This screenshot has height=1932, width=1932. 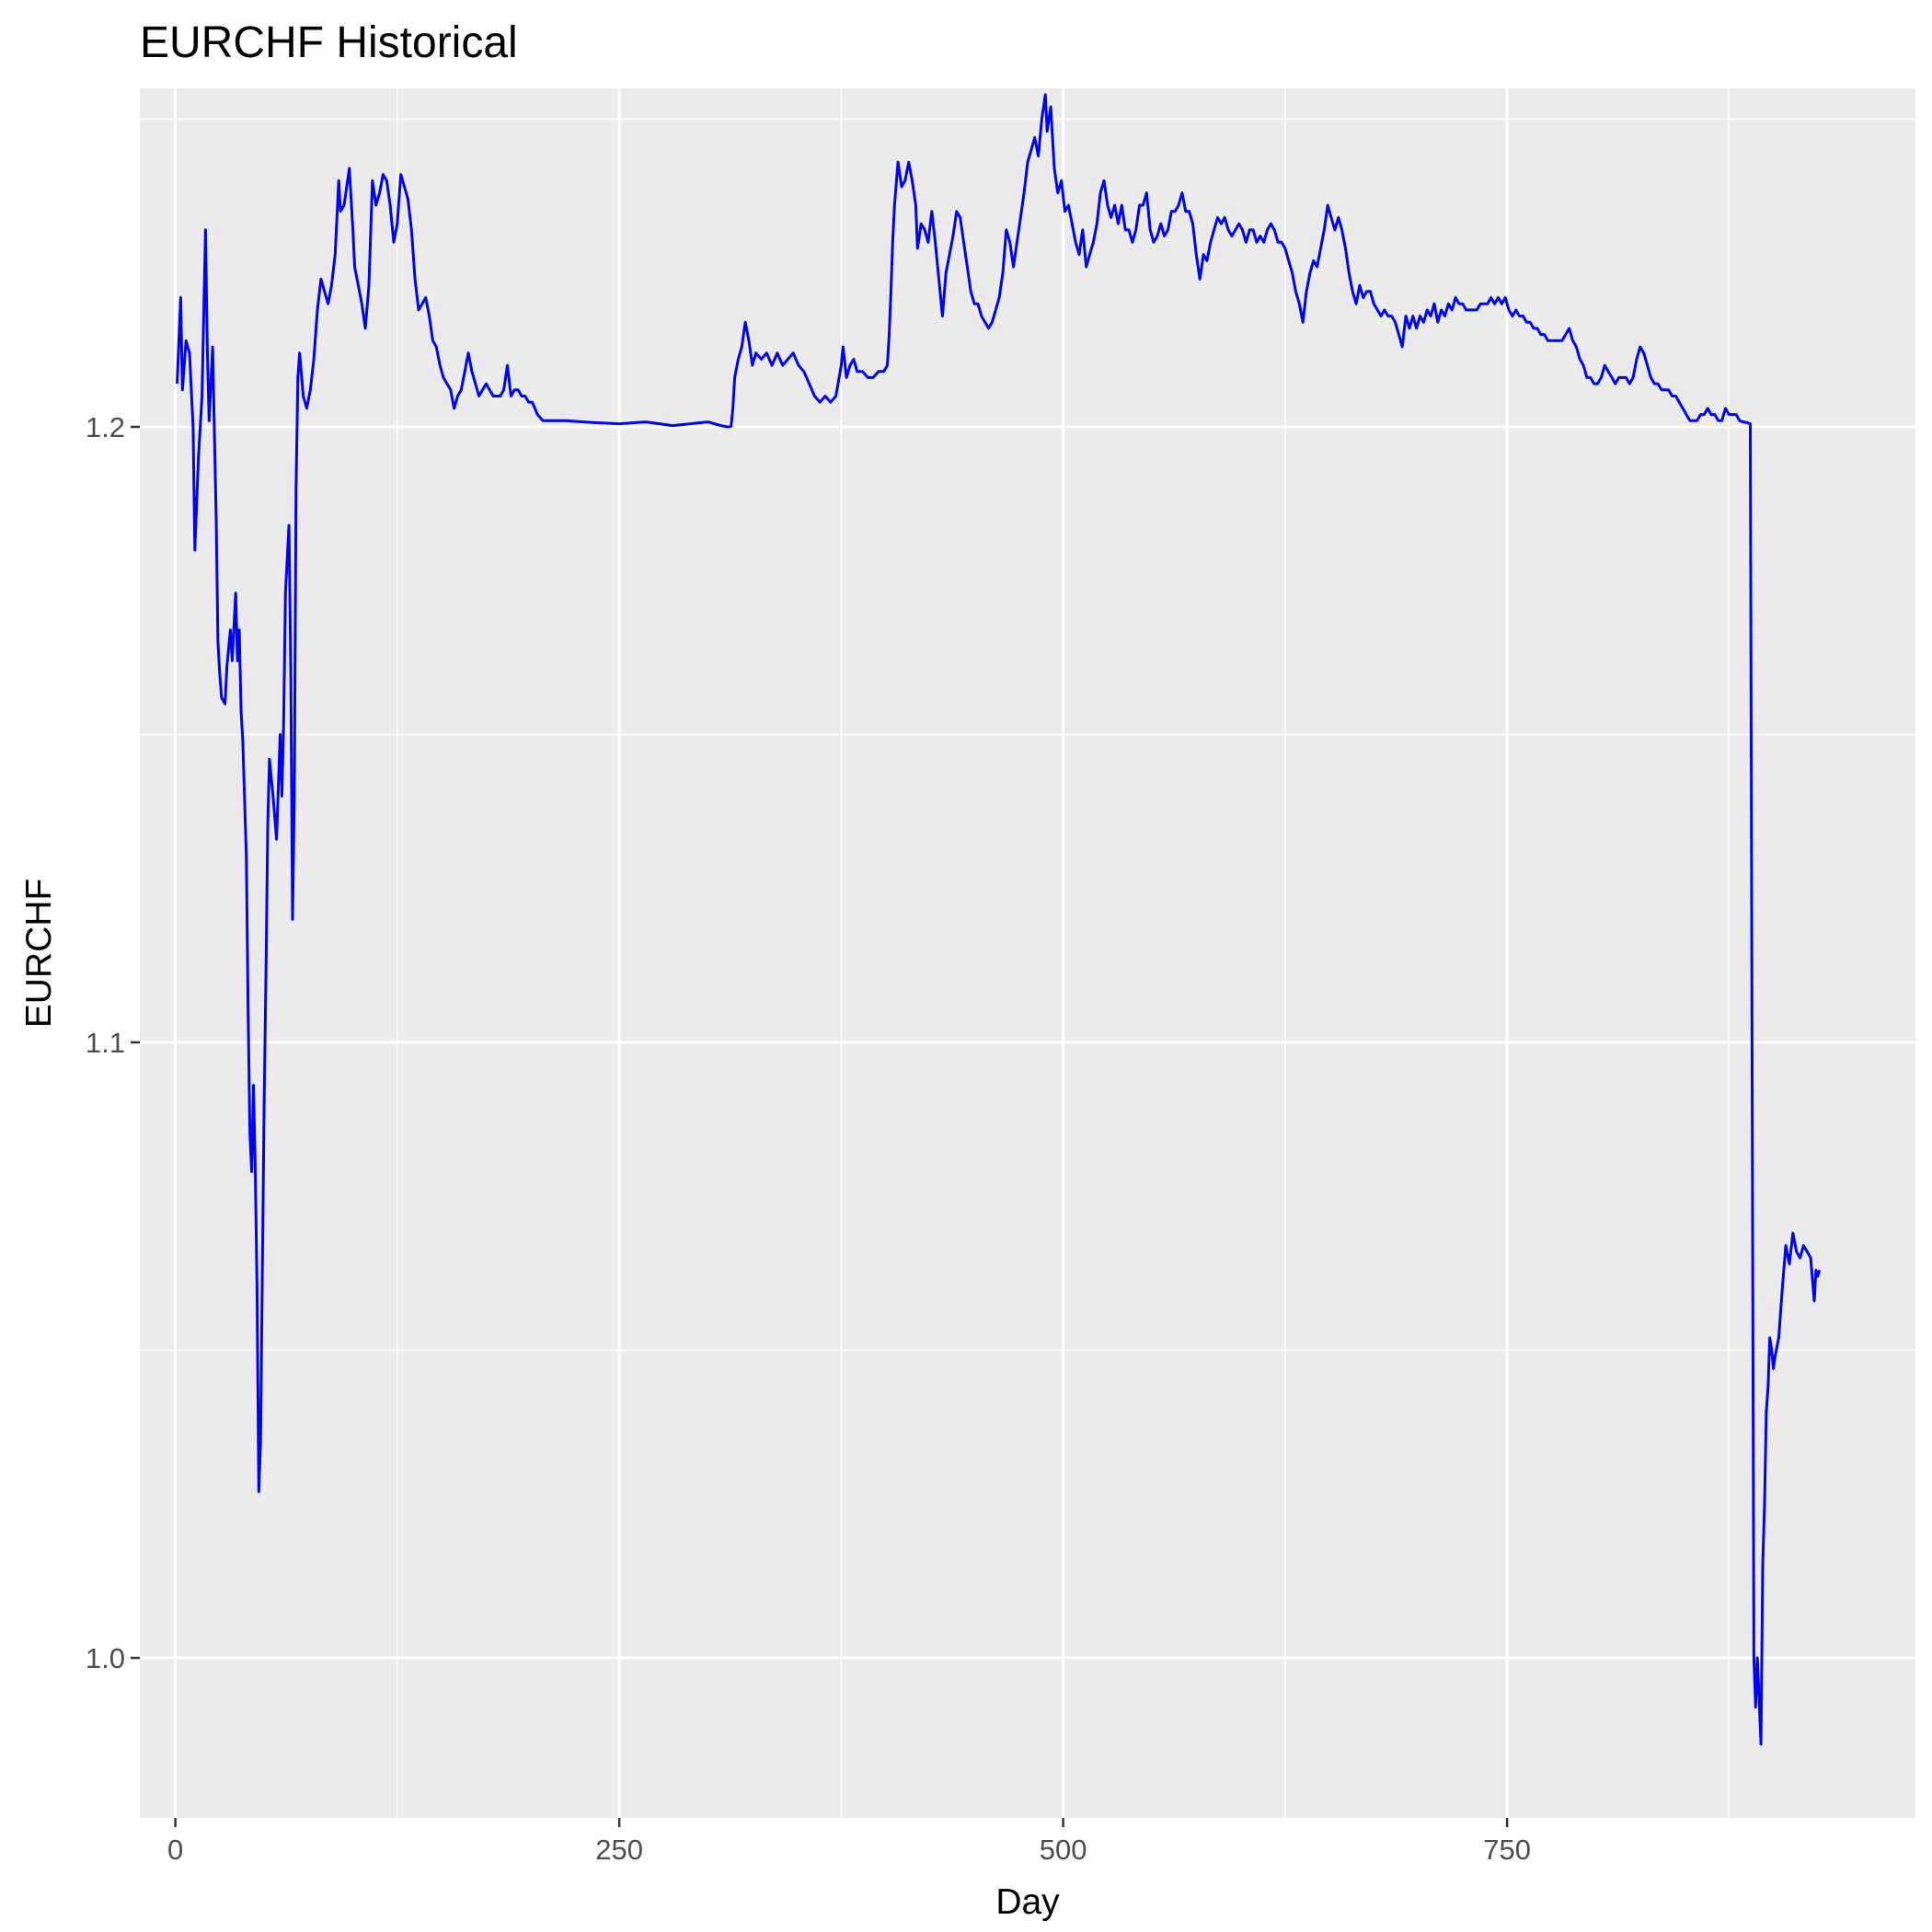 I want to click on y-tick-label: 1.0, so click(x=105, y=1658).